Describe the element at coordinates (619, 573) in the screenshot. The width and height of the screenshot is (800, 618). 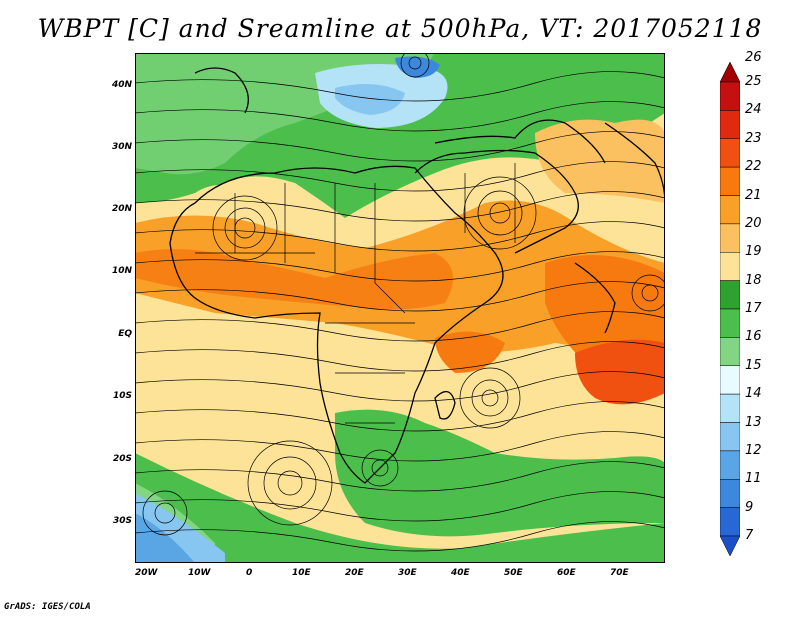
I see `lon-label-70e: 70E` at that location.